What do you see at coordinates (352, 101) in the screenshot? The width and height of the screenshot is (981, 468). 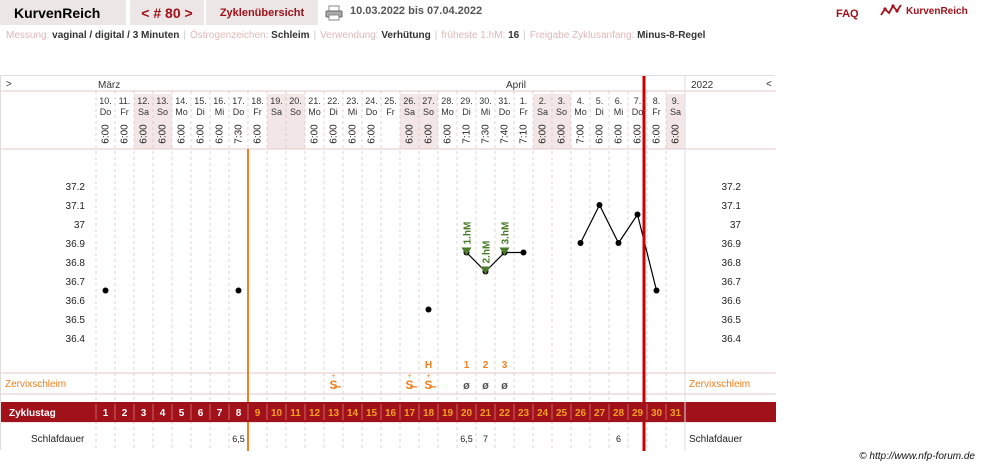 I see `date-label: 23.` at bounding box center [352, 101].